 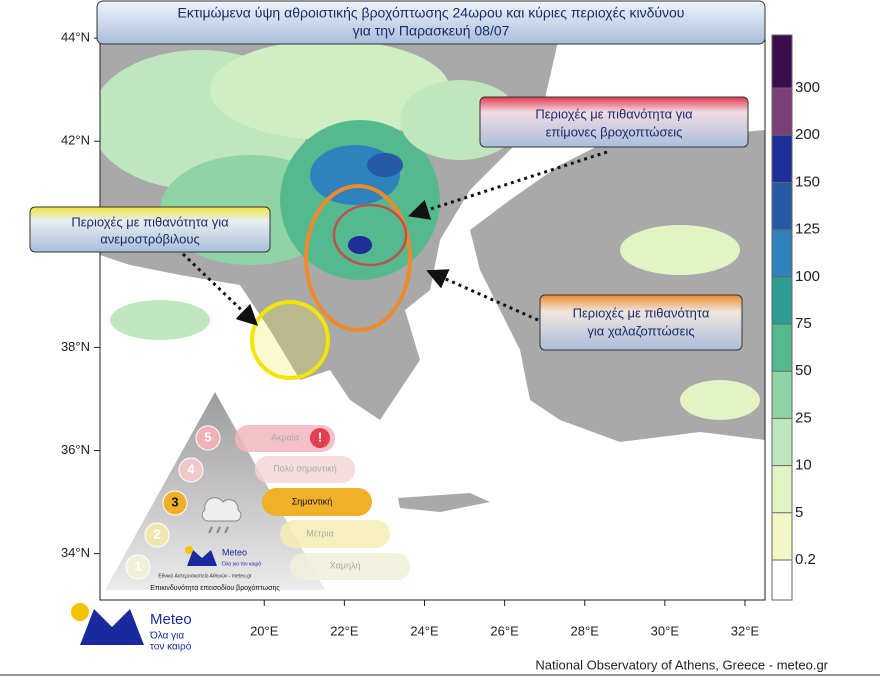 What do you see at coordinates (424, 630) in the screenshot?
I see `x-tick-label: 24°E` at bounding box center [424, 630].